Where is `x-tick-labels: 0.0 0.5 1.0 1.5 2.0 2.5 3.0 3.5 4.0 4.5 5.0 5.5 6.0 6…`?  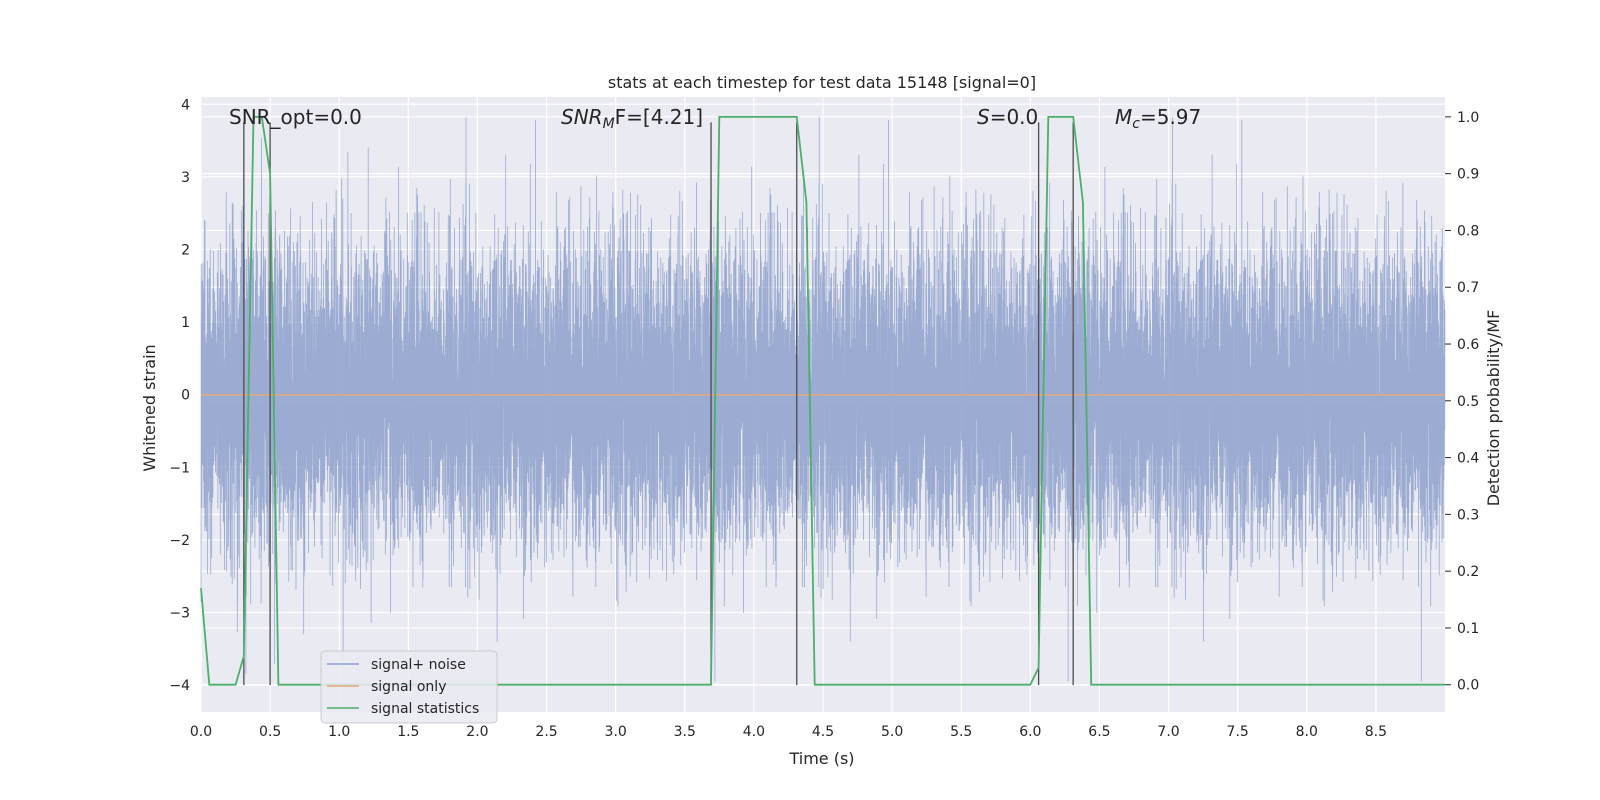 x-tick-labels: 0.0 0.5 1.0 1.5 2.0 2.5 3.0 3.5 4.0 4.5 5.0 5.5 6.0 6… is located at coordinates (788, 732).